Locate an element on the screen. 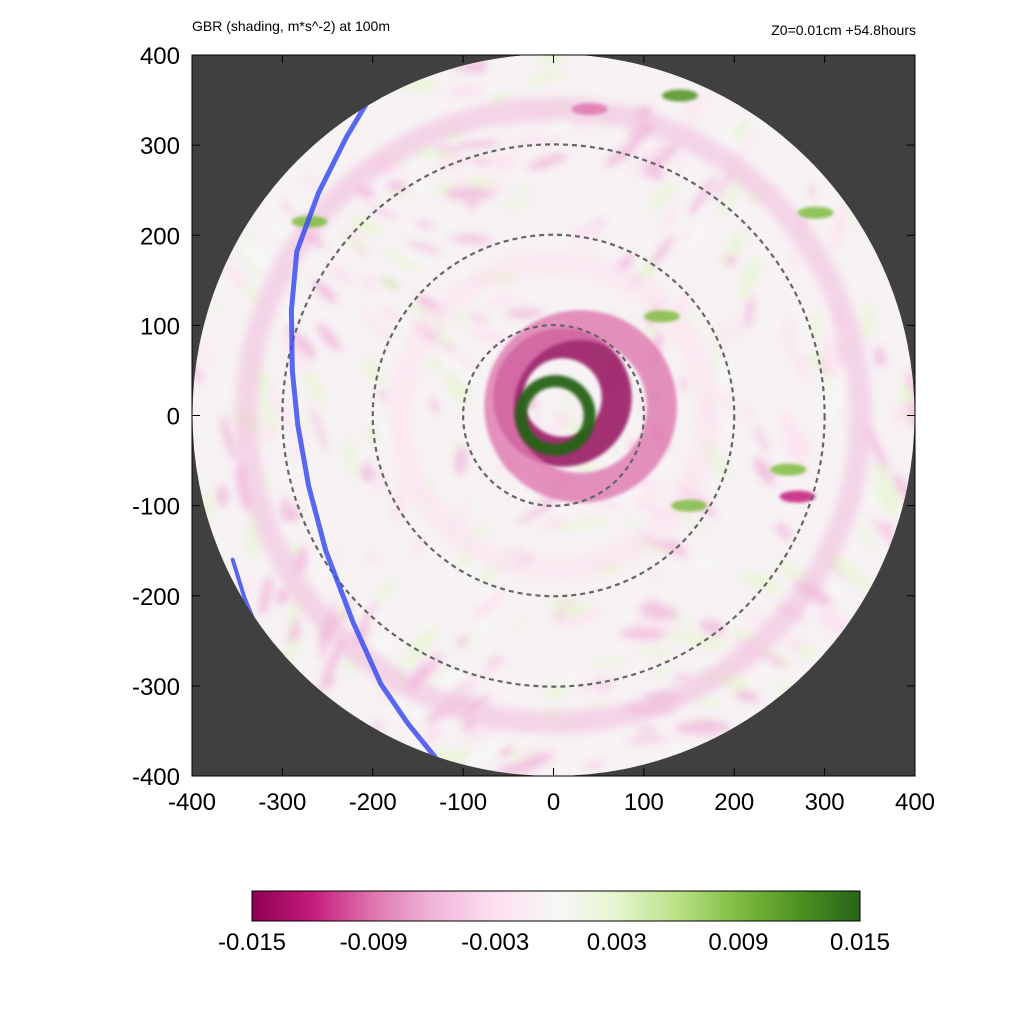 The width and height of the screenshot is (1024, 1024). colorbar-tick-label: 0.015 is located at coordinates (860, 942).